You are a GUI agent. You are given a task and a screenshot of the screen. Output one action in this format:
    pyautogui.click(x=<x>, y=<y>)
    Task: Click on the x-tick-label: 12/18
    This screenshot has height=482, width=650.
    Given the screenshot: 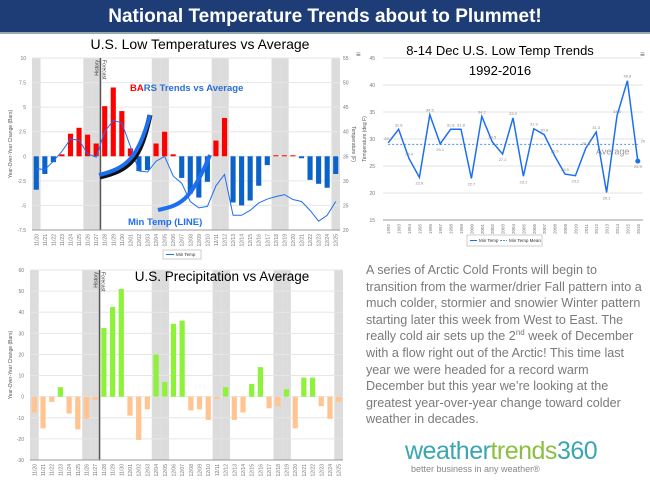 What is the action you would take?
    pyautogui.click(x=277, y=240)
    